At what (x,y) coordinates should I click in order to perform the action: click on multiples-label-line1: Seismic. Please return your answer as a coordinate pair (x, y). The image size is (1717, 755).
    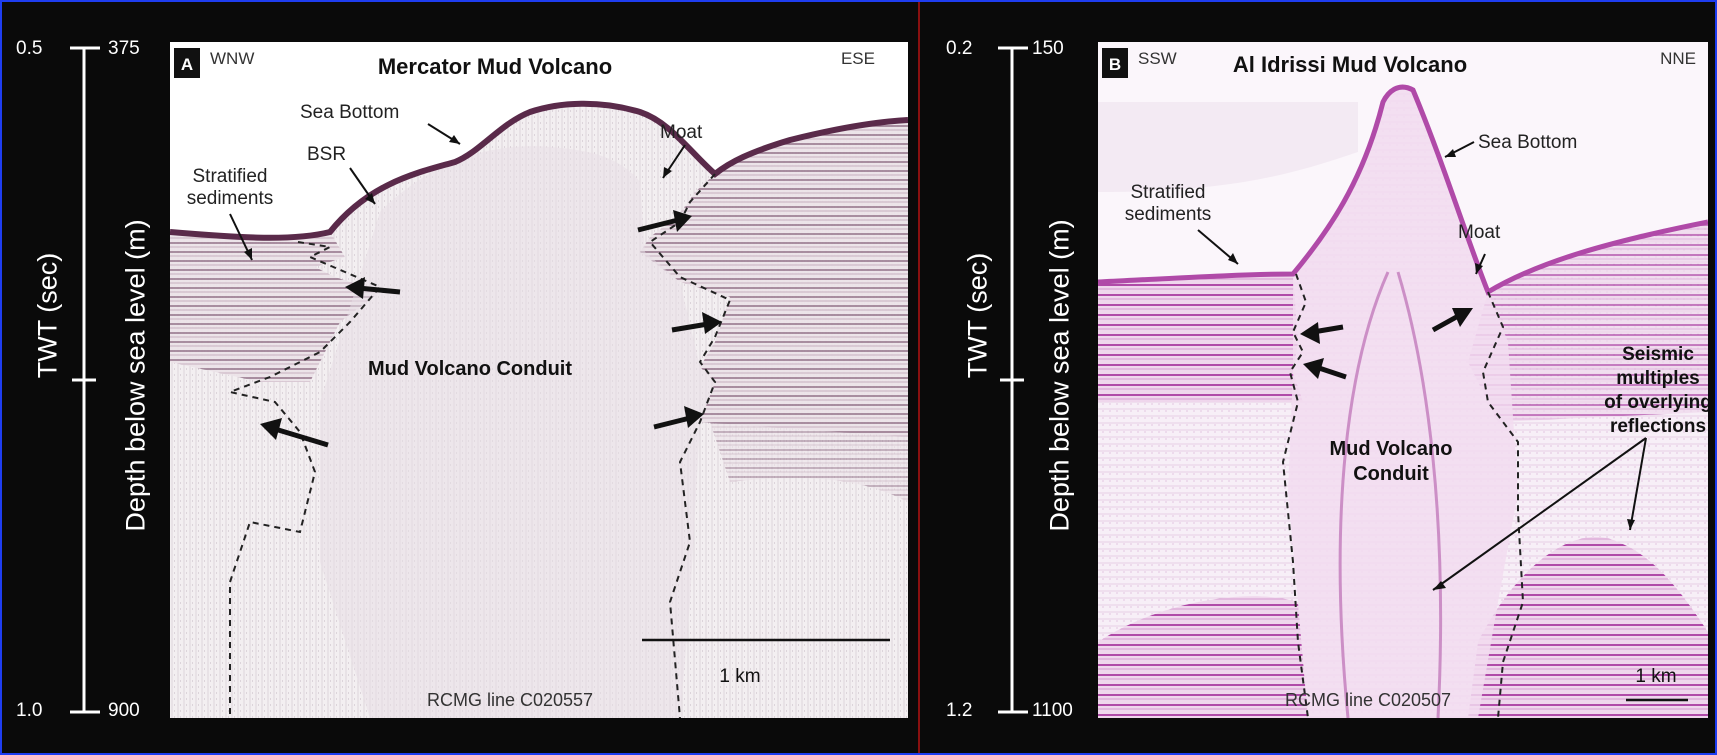
    Looking at the image, I should click on (1658, 354).